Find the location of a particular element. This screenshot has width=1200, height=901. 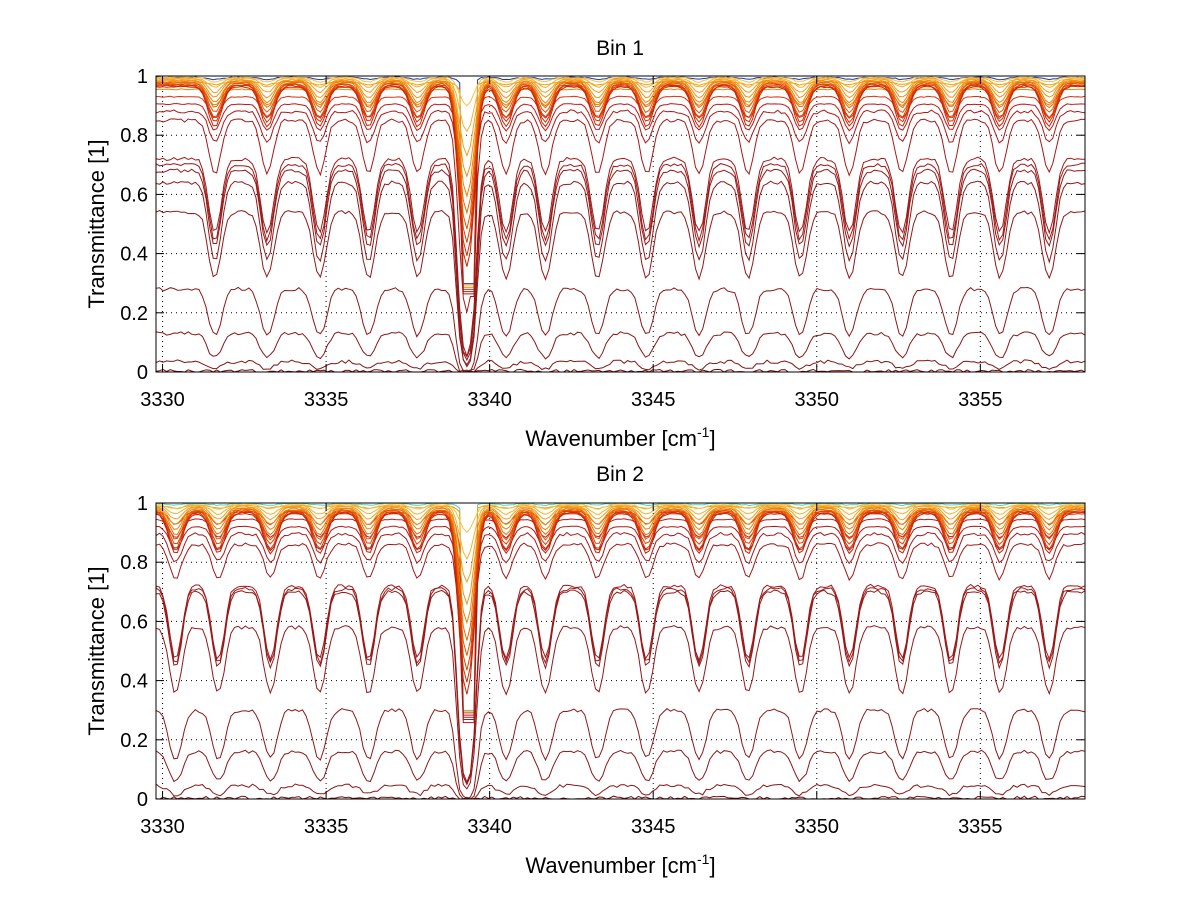

subplot-title: Bin 2 is located at coordinates (620, 474).